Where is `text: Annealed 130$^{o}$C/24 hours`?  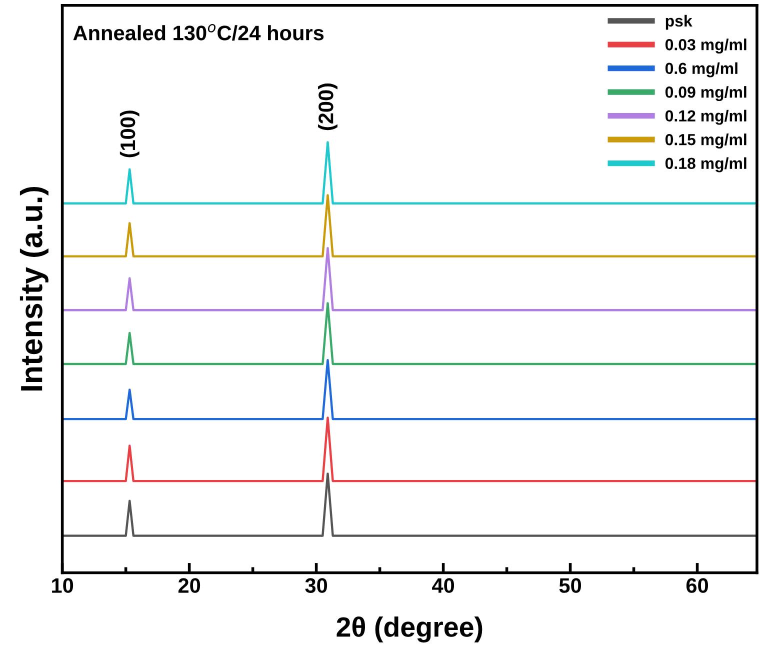 text: Annealed 130$^{o}$C/24 hours is located at coordinates (198, 32).